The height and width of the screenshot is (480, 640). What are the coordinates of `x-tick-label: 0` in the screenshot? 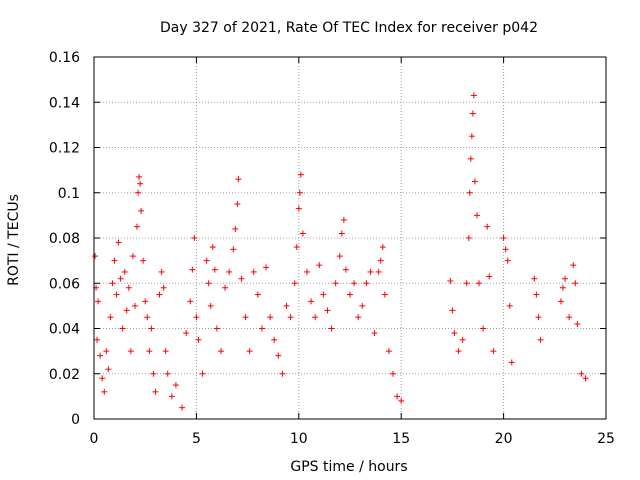 It's located at (94, 439).